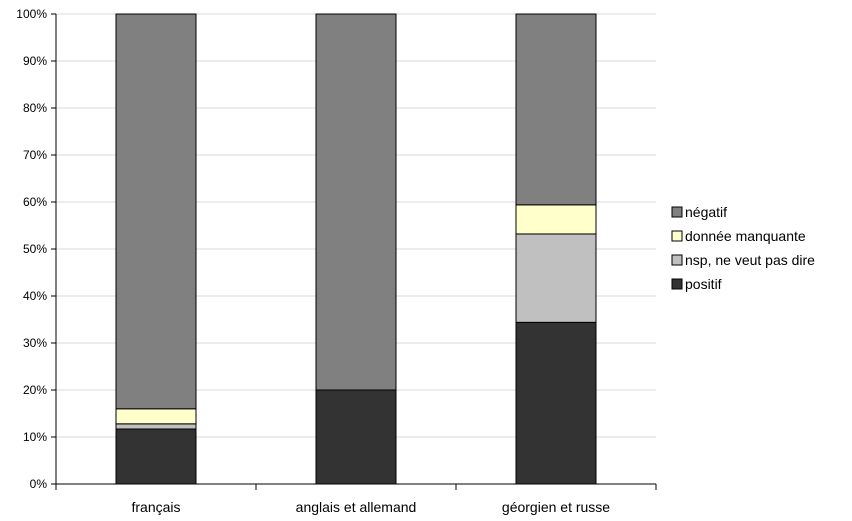 The image size is (852, 521). Describe the element at coordinates (35, 437) in the screenshot. I see `y-tick-label: 10%` at that location.